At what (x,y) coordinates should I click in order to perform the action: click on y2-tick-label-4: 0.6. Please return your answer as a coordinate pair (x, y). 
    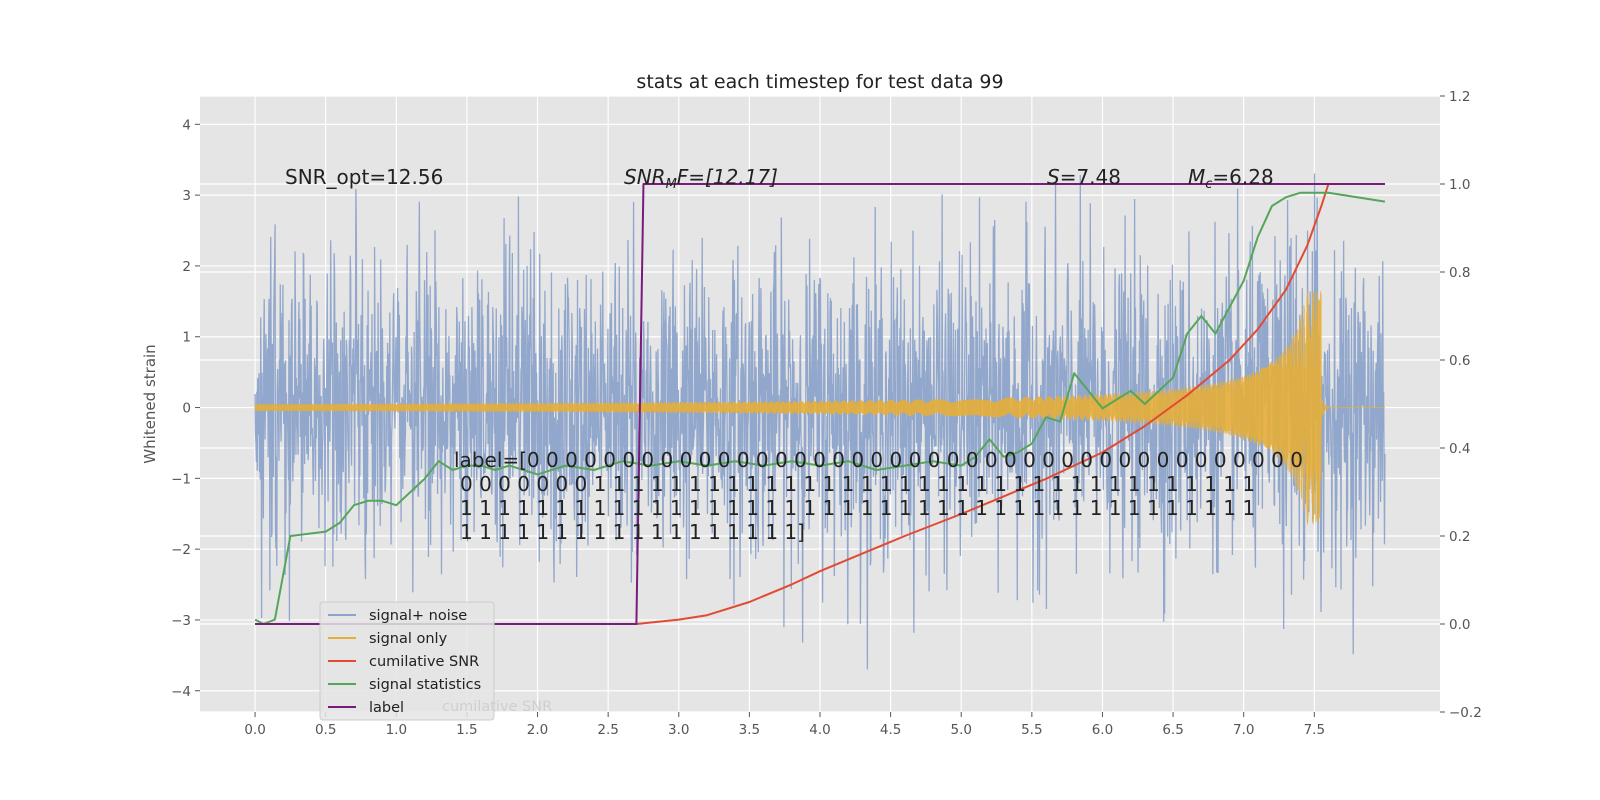
    Looking at the image, I should click on (1459, 361).